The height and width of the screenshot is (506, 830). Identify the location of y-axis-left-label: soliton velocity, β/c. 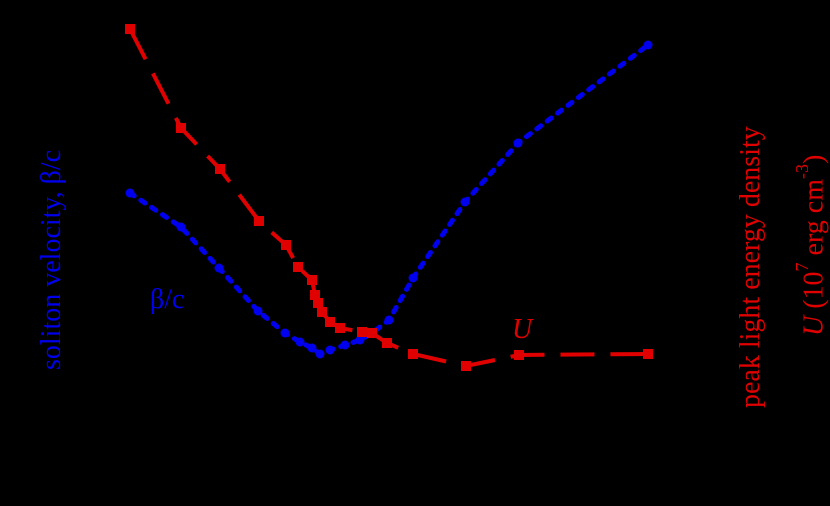
(51, 259).